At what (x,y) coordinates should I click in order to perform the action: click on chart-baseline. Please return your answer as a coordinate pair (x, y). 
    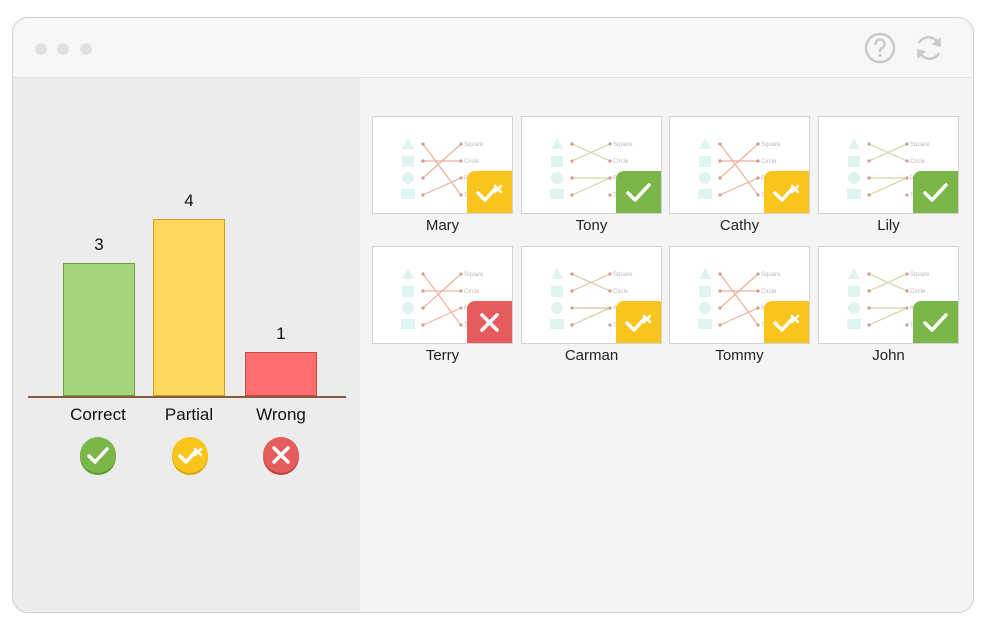
    Looking at the image, I should click on (187, 397).